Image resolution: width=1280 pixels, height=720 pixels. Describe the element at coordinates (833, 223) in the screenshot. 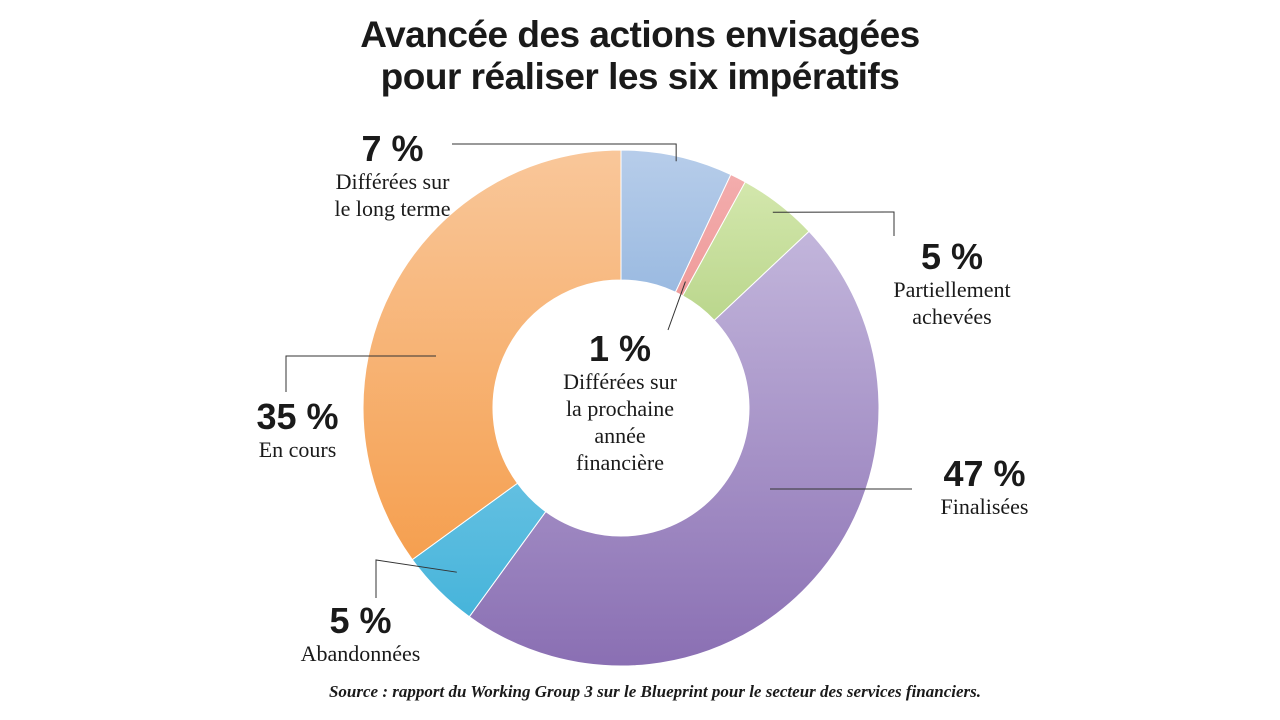

I see `leader-partiellement` at that location.